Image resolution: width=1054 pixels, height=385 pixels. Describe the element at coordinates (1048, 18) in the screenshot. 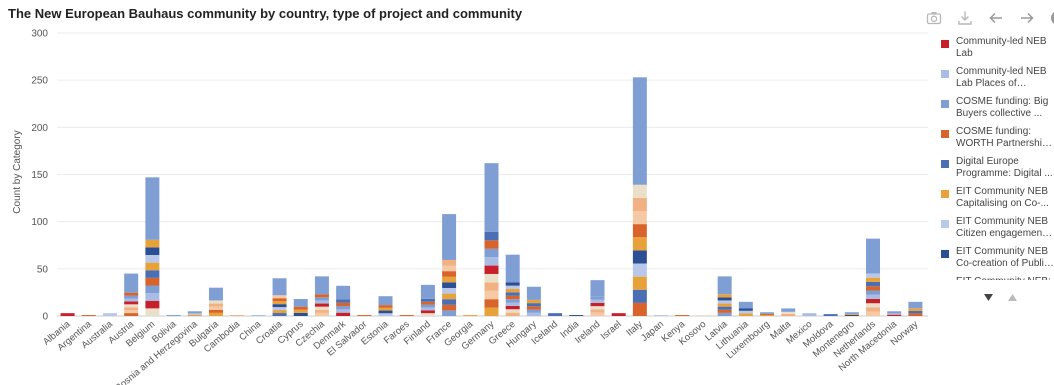

I see `close-icon` at that location.